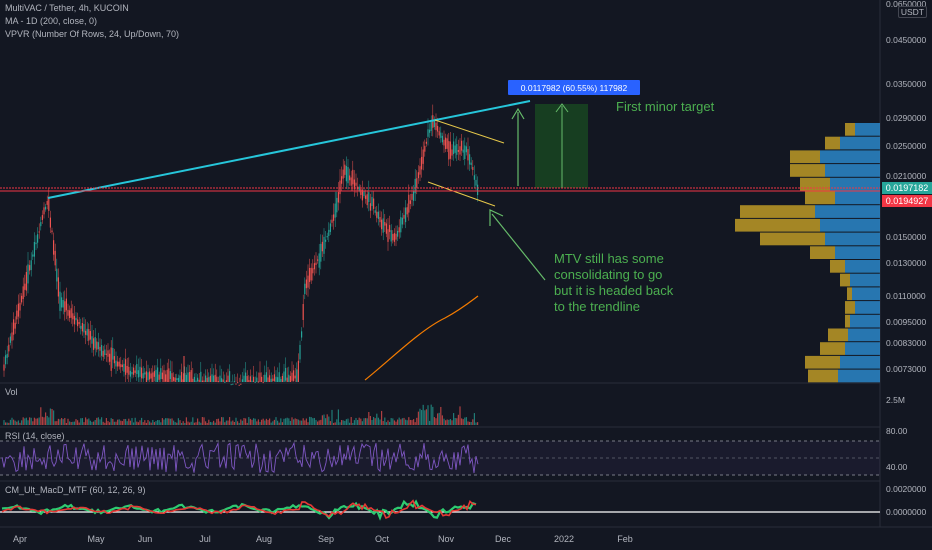  I want to click on macd-legend: CM_Ult_MacD_MTF (60, 12, 26, 9), so click(75, 490).